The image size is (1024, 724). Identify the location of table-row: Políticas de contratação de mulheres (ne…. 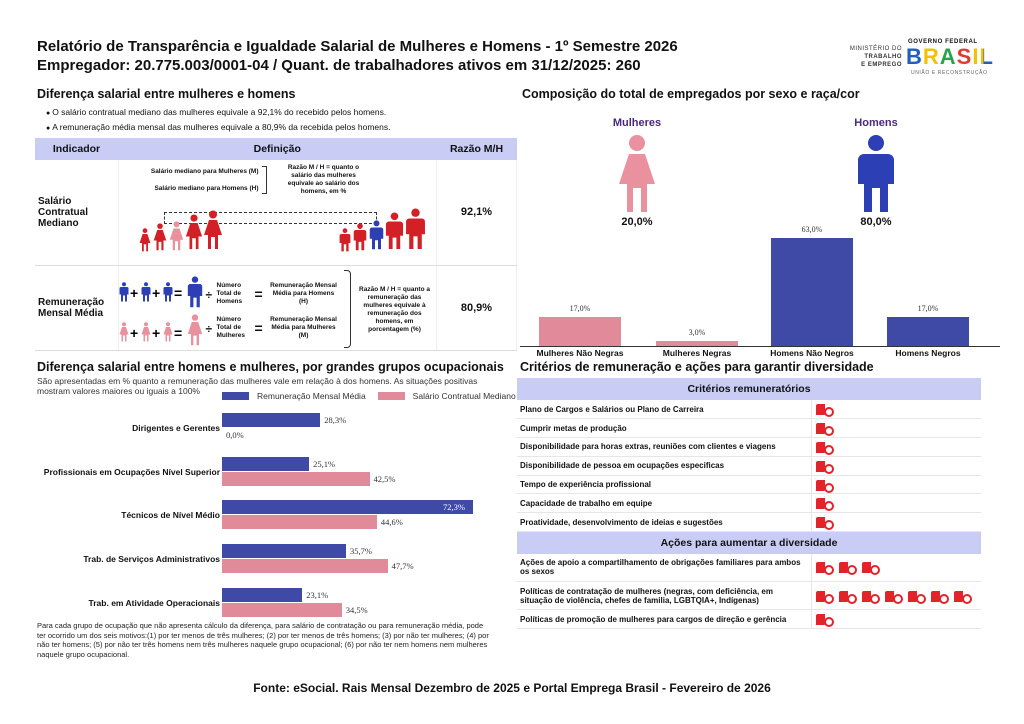
(749, 596).